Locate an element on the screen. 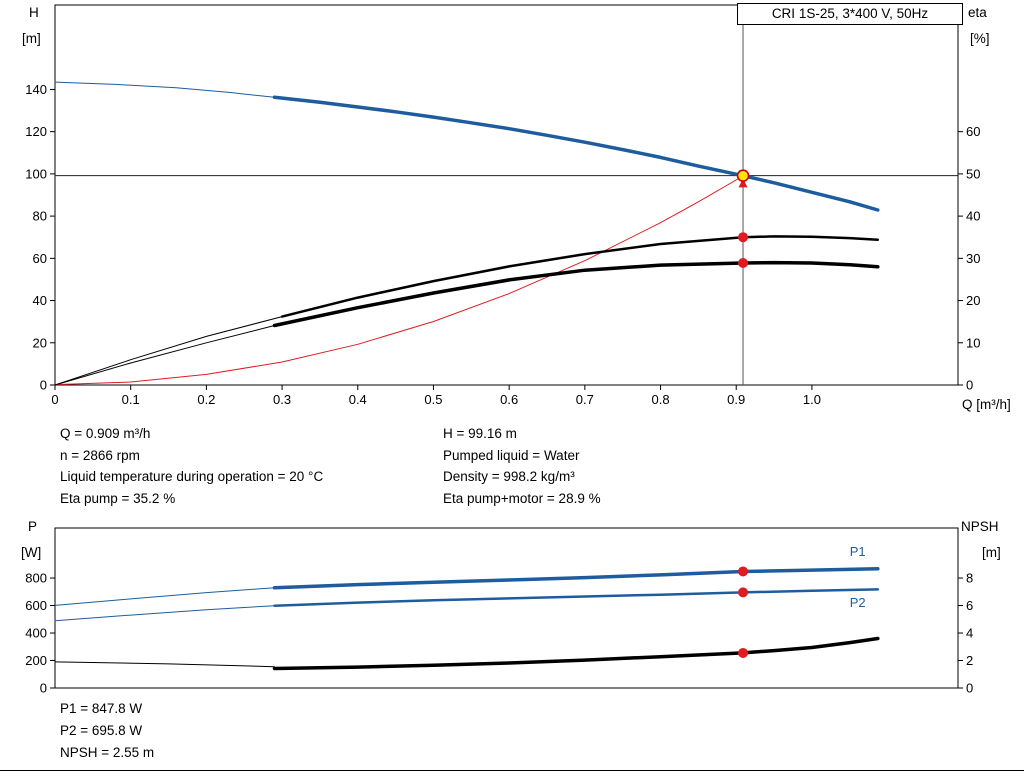  info-npsh: NPSH = 2.55 m is located at coordinates (107, 752).